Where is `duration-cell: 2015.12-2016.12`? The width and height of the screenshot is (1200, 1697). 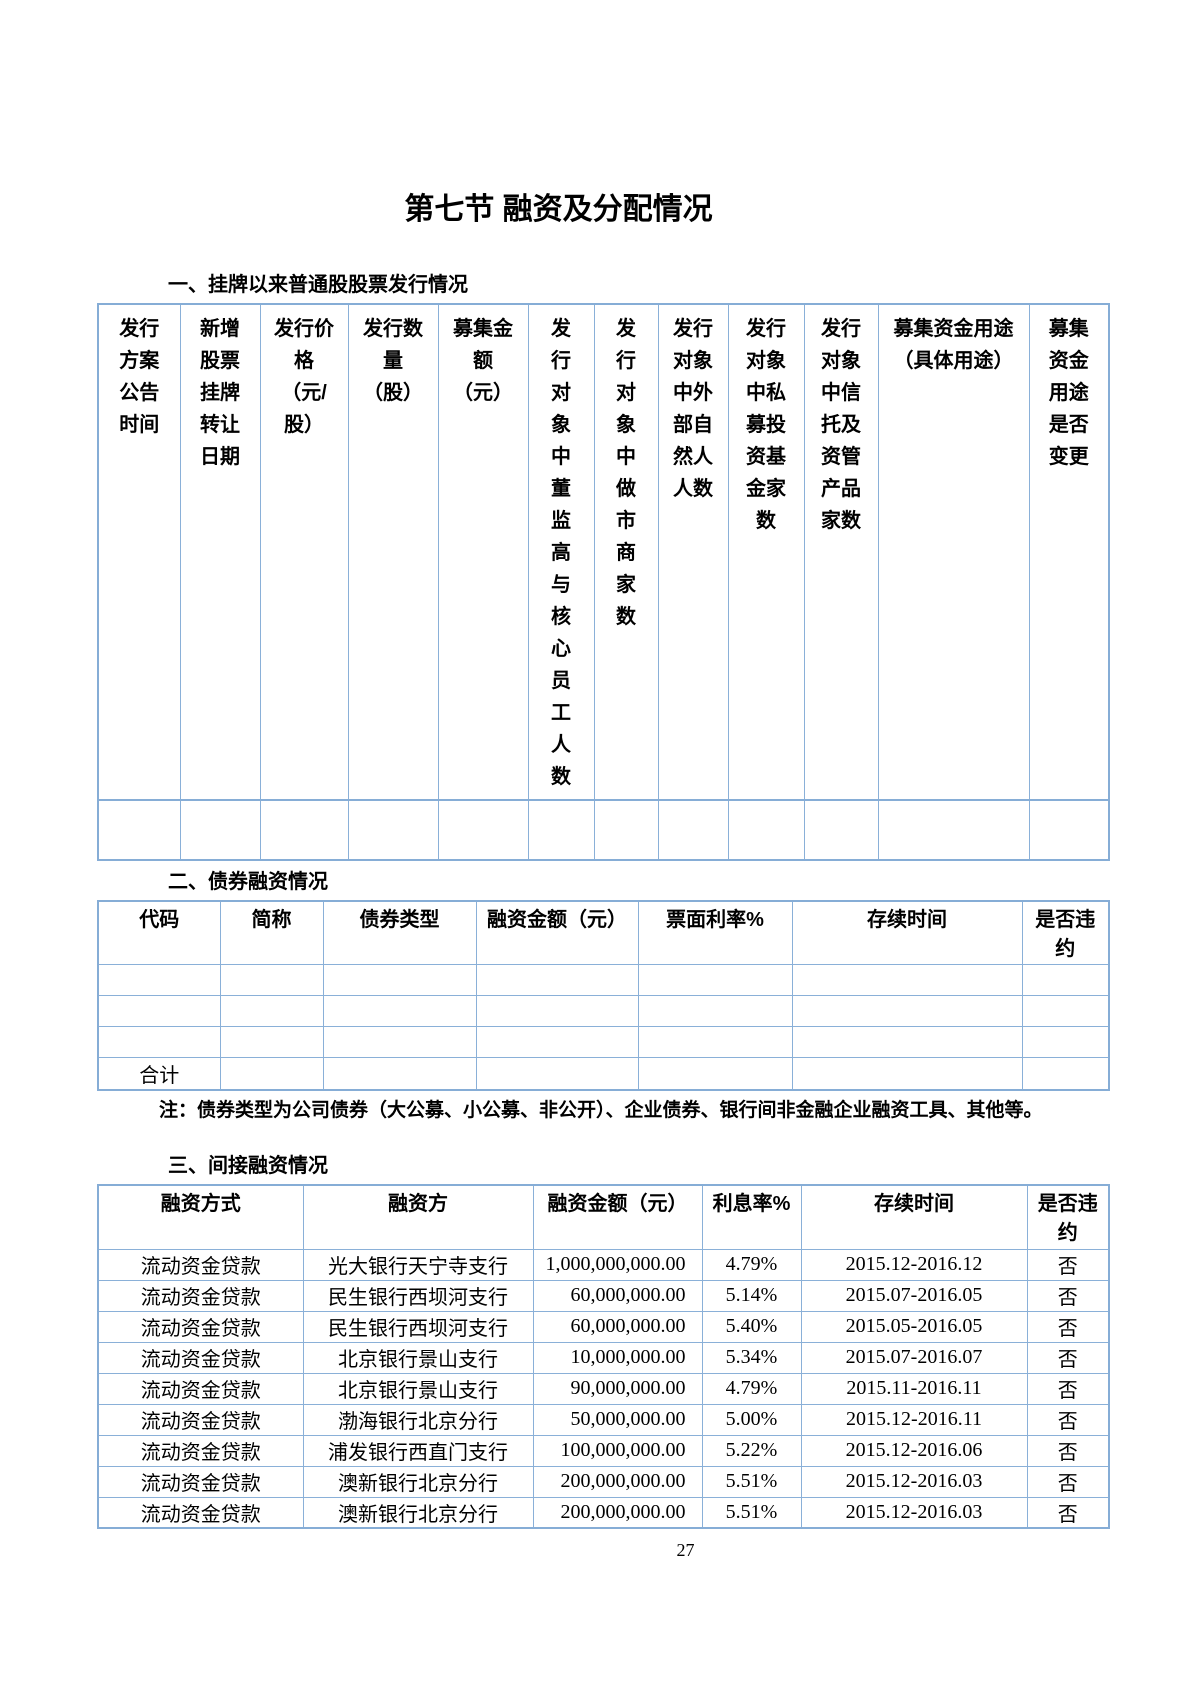 duration-cell: 2015.12-2016.12 is located at coordinates (914, 1264).